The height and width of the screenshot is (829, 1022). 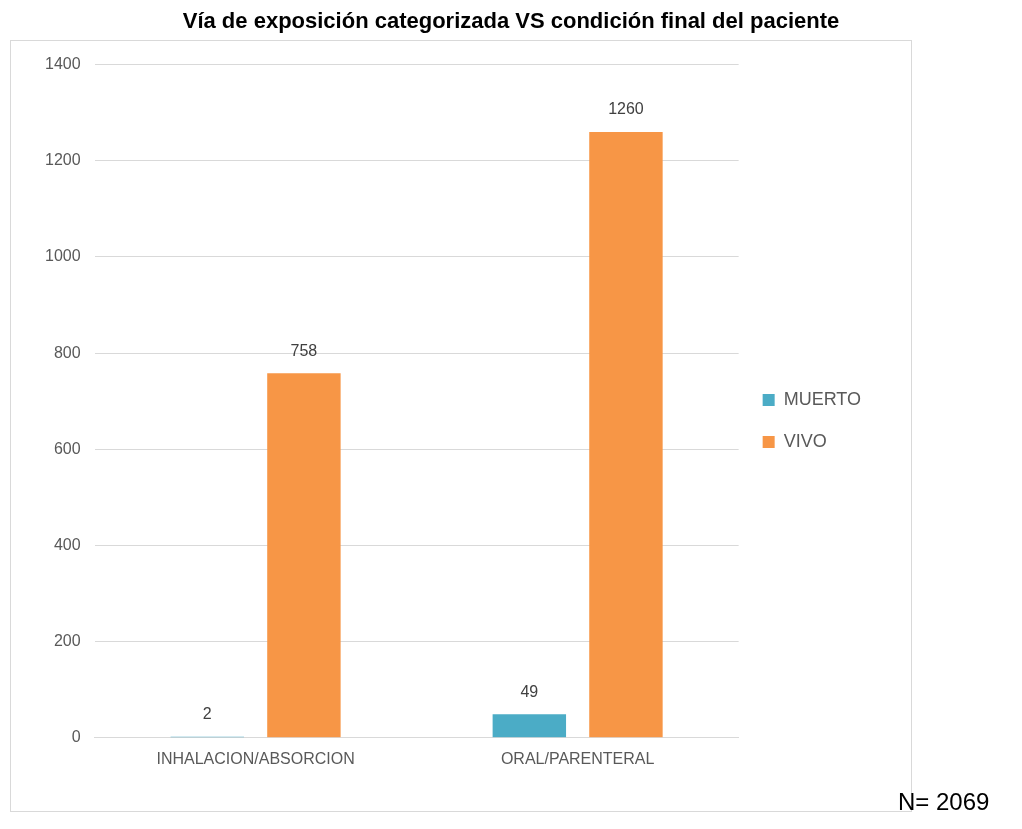 I want to click on y-tick-label: 1200, so click(x=63, y=160).